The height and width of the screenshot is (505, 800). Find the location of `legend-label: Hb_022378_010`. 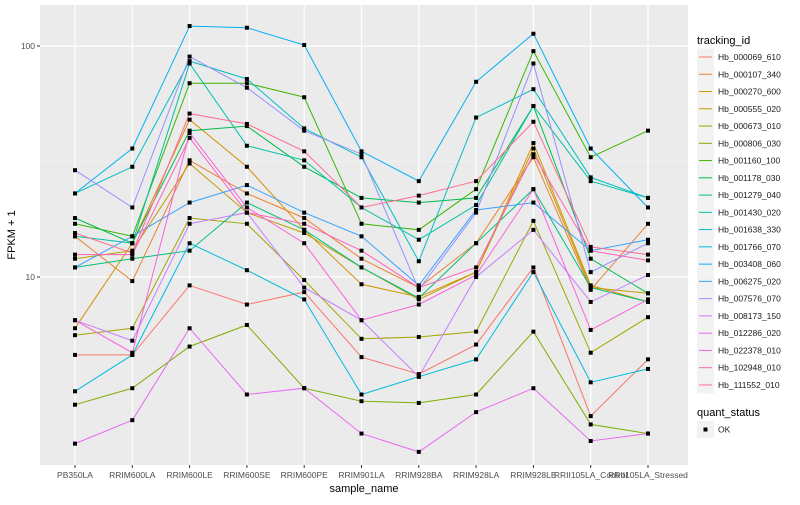

legend-label: Hb_022378_010 is located at coordinates (749, 350).